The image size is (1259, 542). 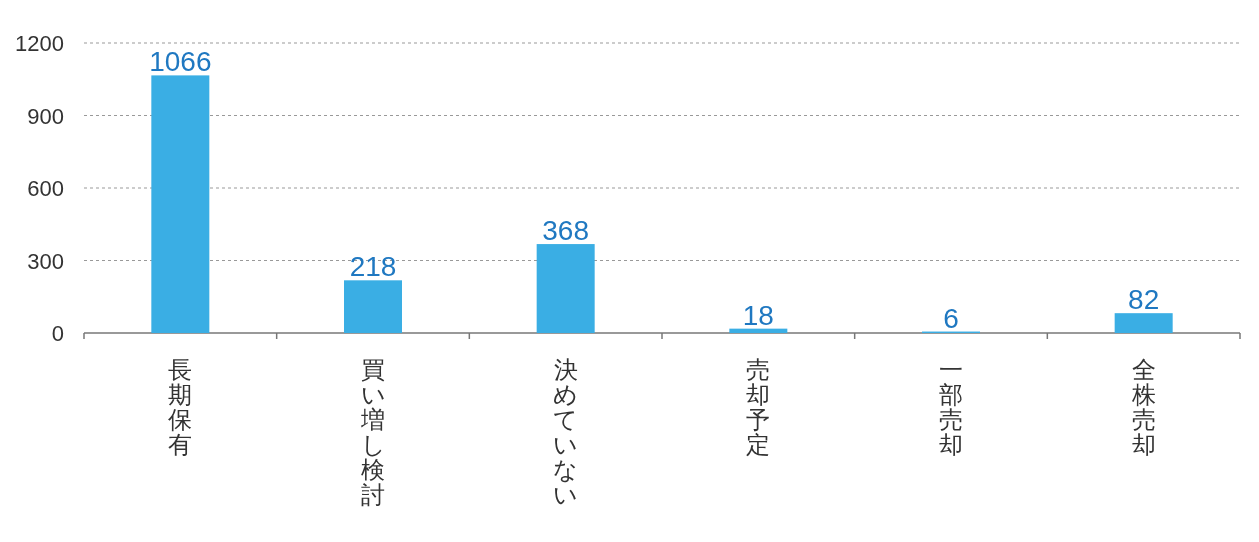 I want to click on data-label: 218, so click(x=373, y=267).